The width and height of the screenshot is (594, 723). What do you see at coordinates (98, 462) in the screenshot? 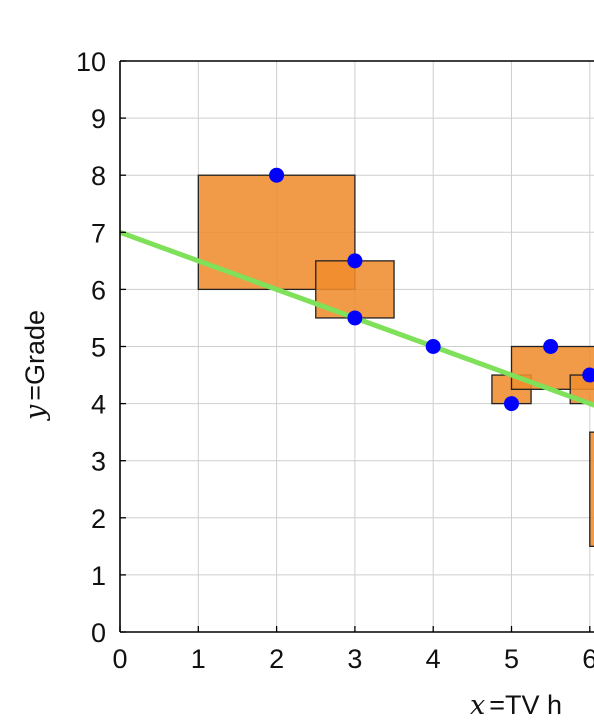
I see `y-tick-label: 3` at bounding box center [98, 462].